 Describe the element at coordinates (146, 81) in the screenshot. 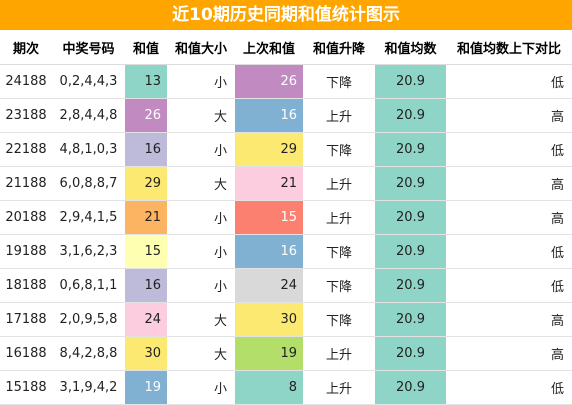

I see `sum-cell: 13` at that location.